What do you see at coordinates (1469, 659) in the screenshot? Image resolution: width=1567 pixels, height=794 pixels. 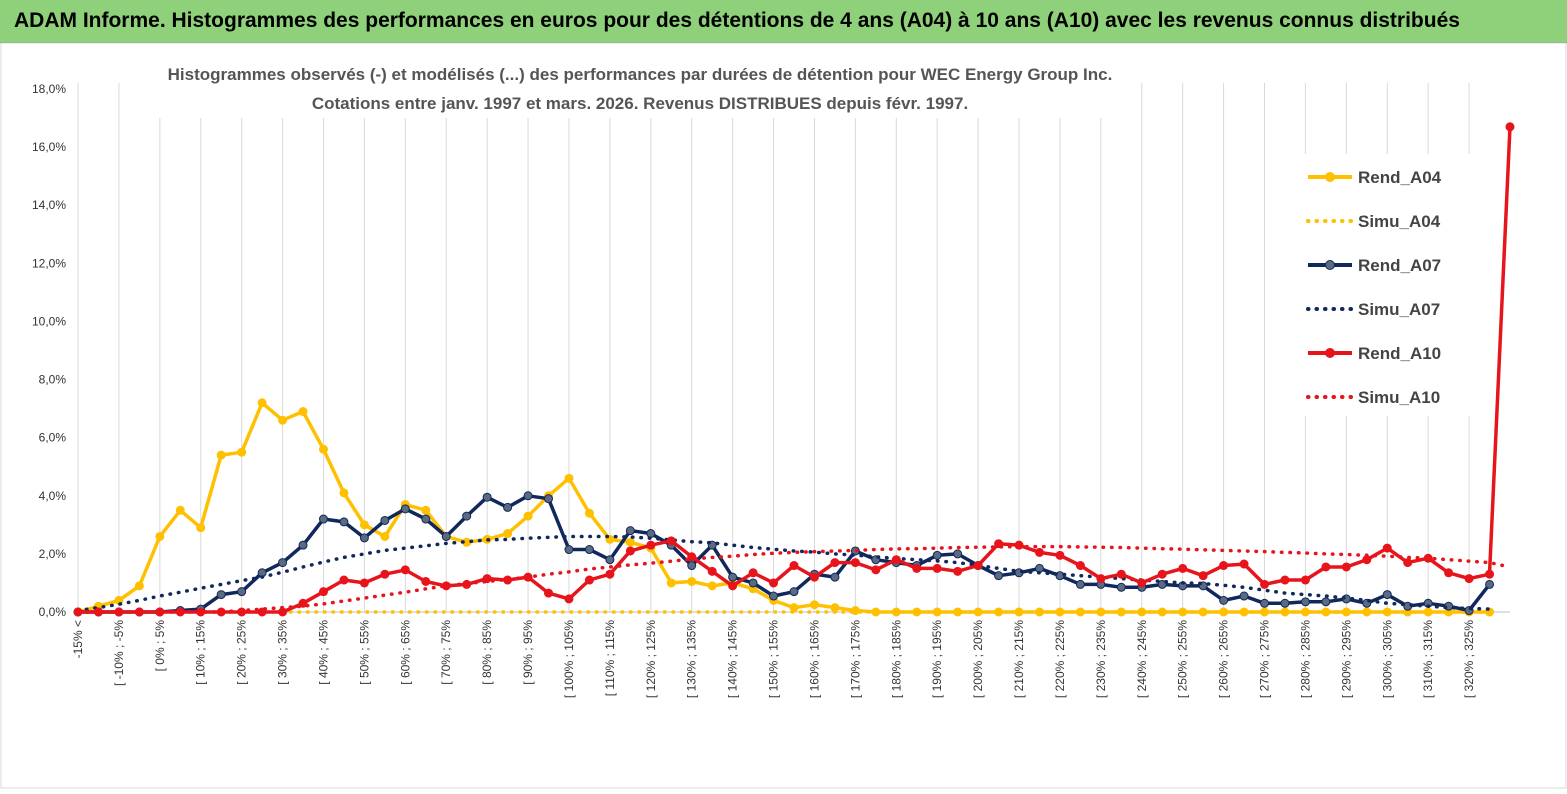 I see `x-tick-label: [ 320% ; 325%` at bounding box center [1469, 659].